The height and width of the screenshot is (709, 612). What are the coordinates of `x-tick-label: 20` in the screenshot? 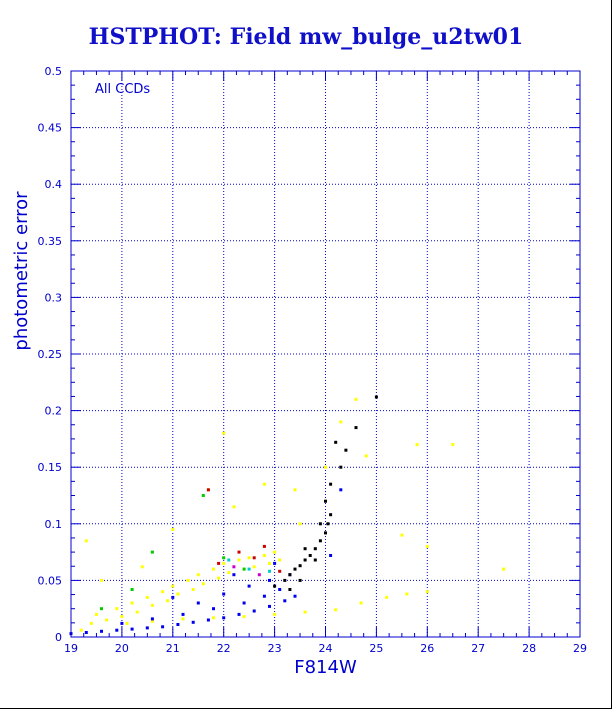 It's located at (122, 648).